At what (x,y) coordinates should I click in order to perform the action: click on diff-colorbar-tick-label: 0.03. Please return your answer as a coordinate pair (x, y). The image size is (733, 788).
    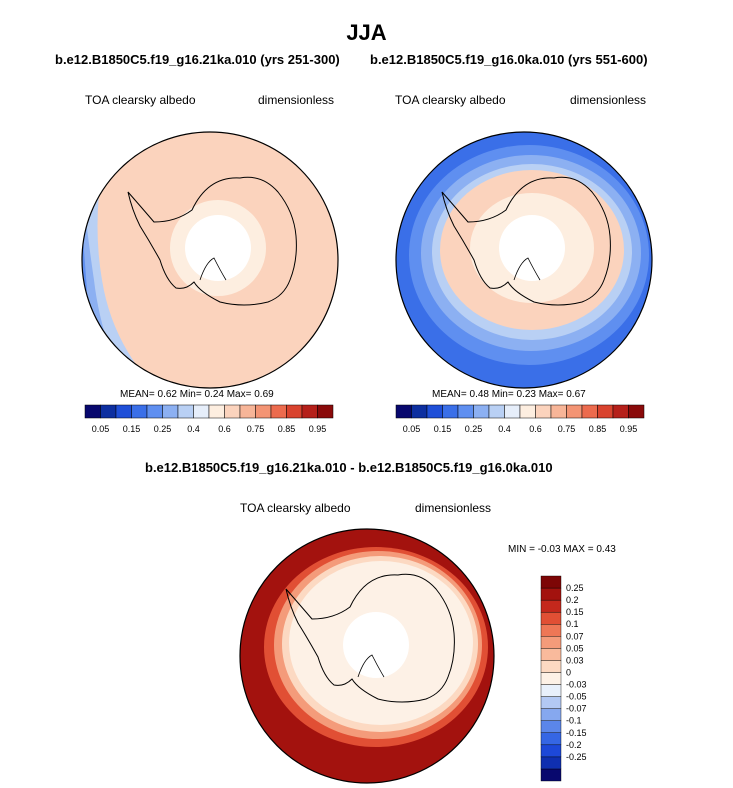
    Looking at the image, I should click on (575, 660).